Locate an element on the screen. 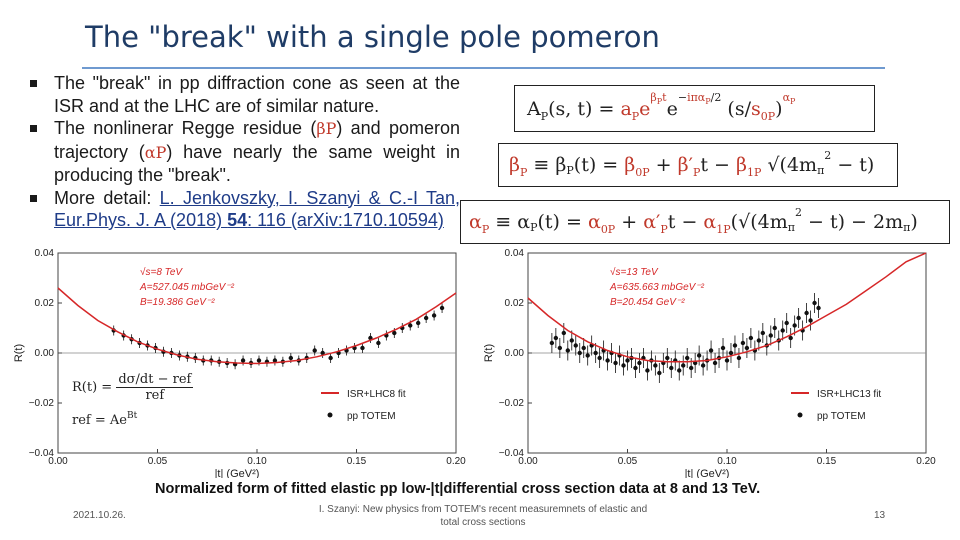  page-number: 13 is located at coordinates (880, 515).